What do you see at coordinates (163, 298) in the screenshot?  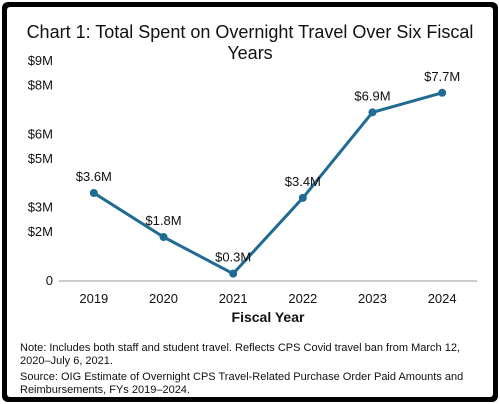 I see `x-tick-label: 2020` at bounding box center [163, 298].